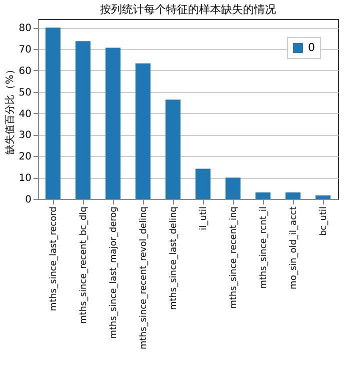 This screenshot has height=365, width=349. What do you see at coordinates (25, 71) in the screenshot?
I see `y-tick-label: 60` at bounding box center [25, 71].